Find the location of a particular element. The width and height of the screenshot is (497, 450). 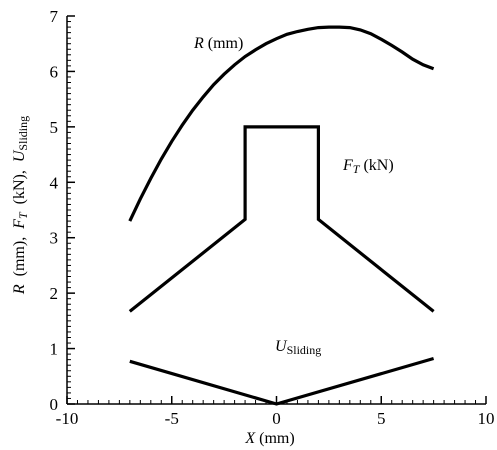

x-tick-label: 5 is located at coordinates (381, 418).